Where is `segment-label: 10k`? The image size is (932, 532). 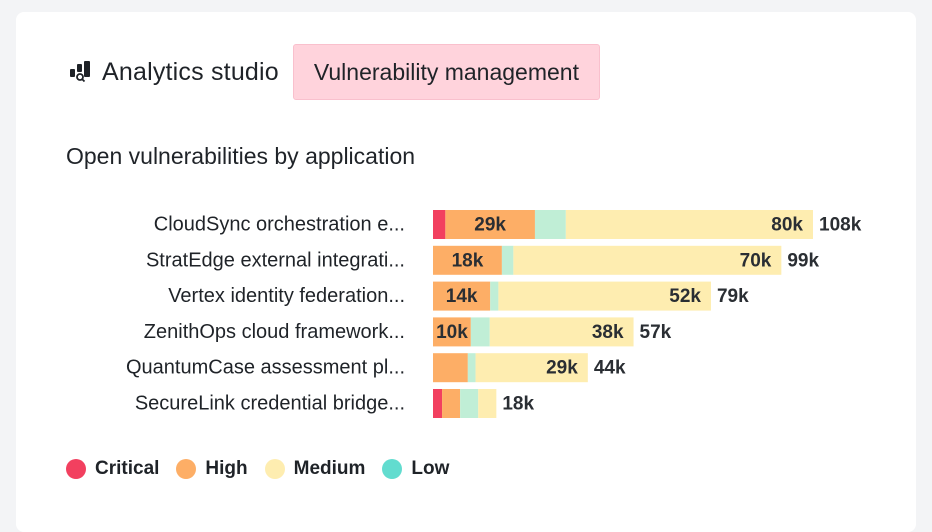 segment-label: 10k is located at coordinates (452, 332).